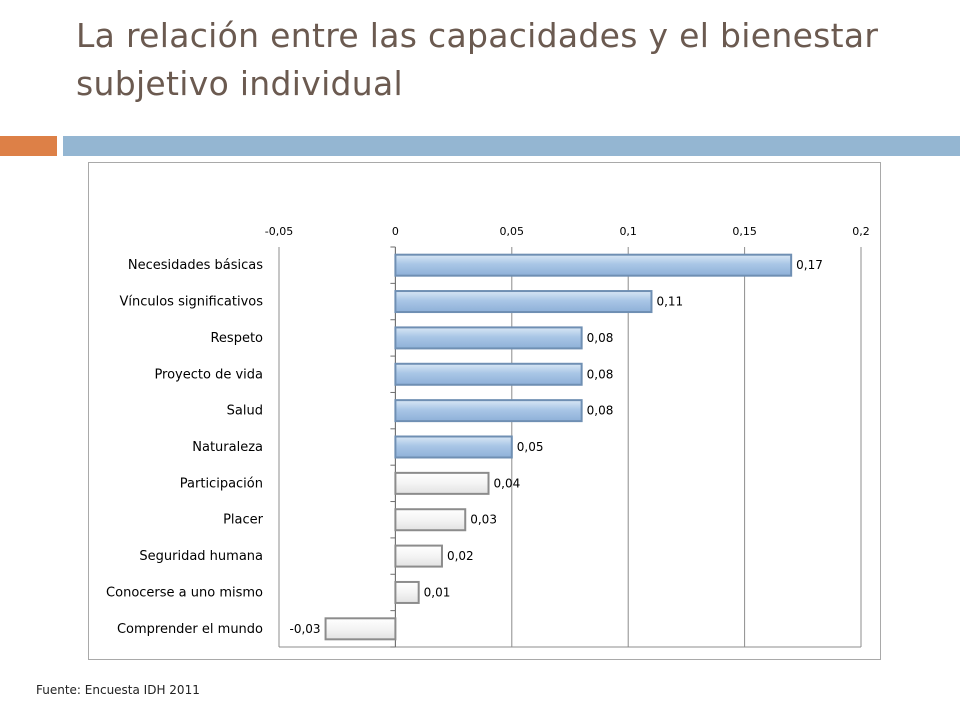 This screenshot has height=720, width=960. What do you see at coordinates (208, 374) in the screenshot?
I see `category-label: Proyecto de vida` at bounding box center [208, 374].